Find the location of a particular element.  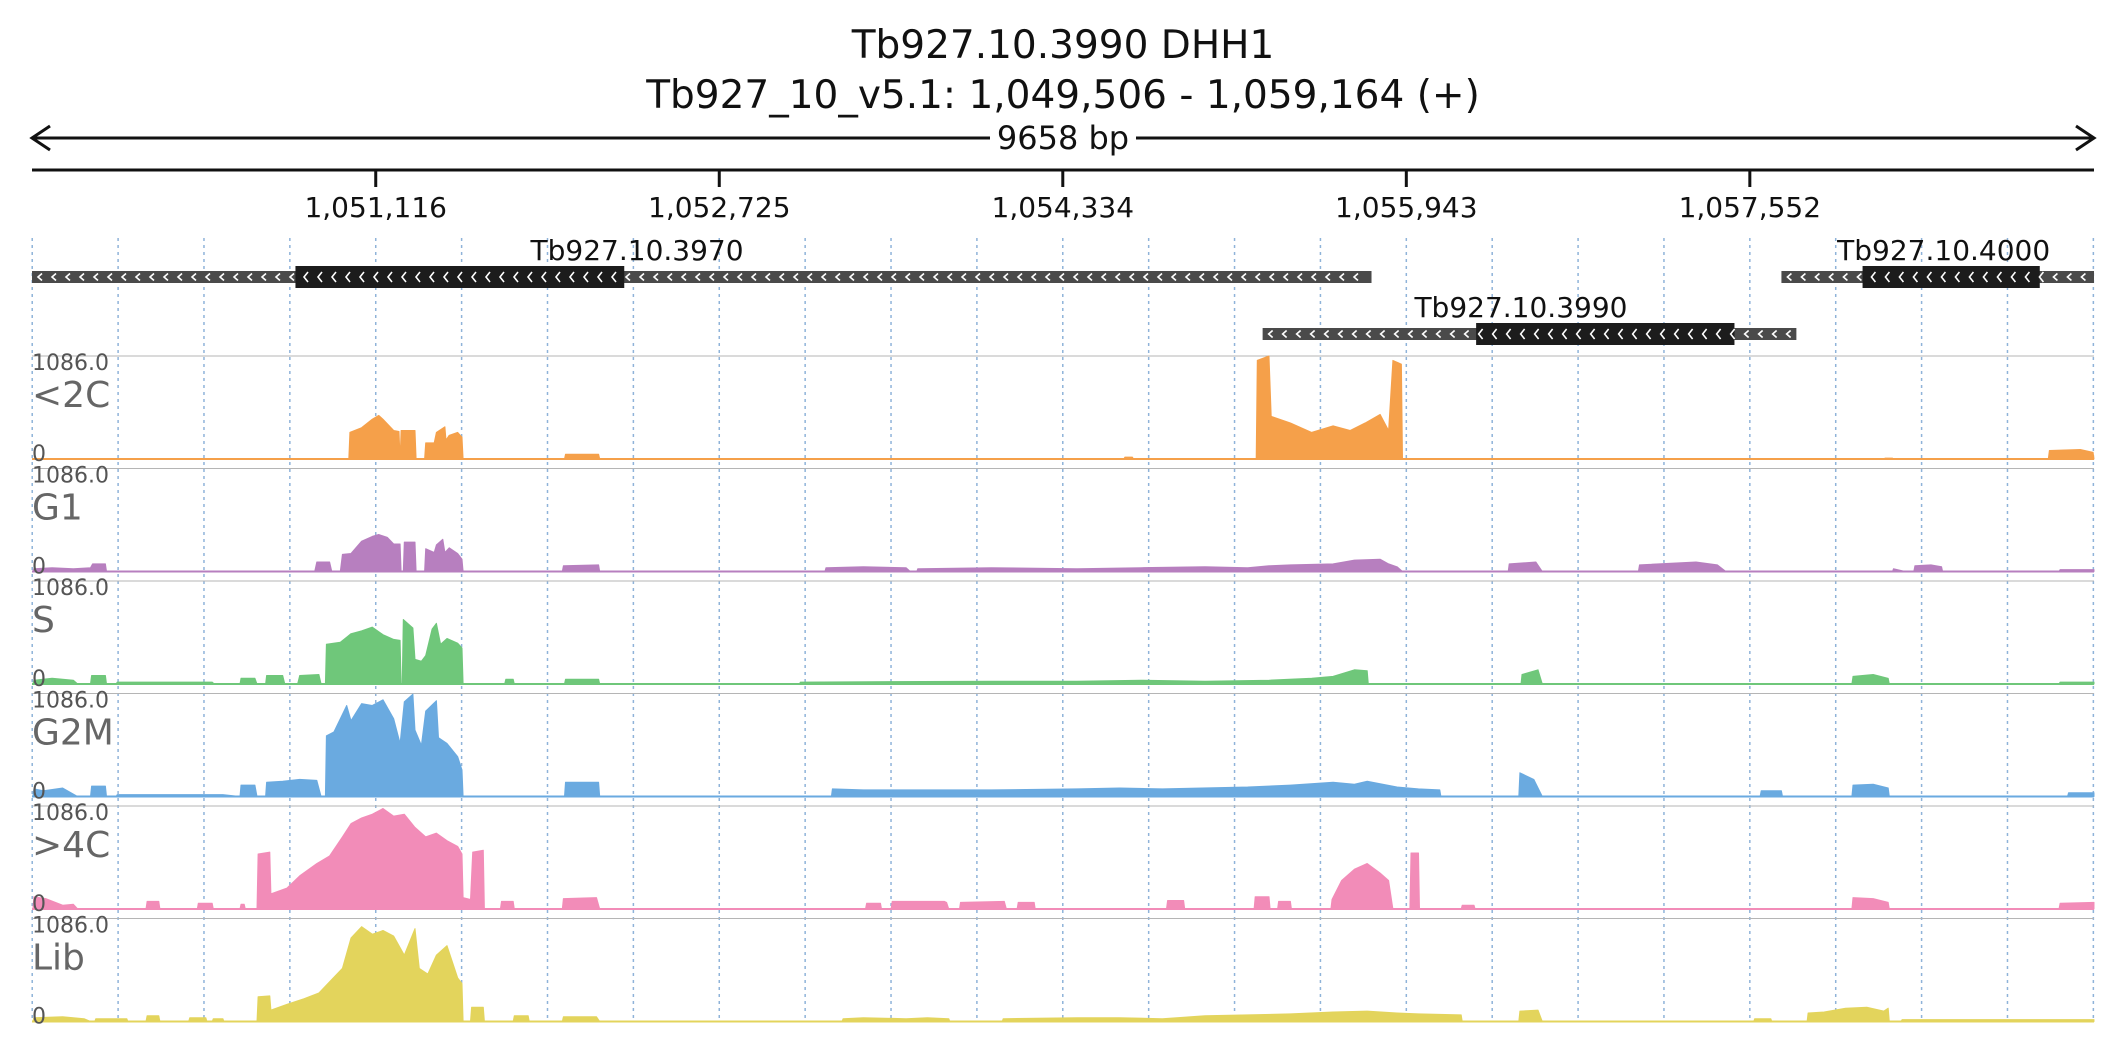

gene-annotations: Tb927.10.3970 Tb927.10.4000 Tb927.10.3990 is located at coordinates (1063, 289).